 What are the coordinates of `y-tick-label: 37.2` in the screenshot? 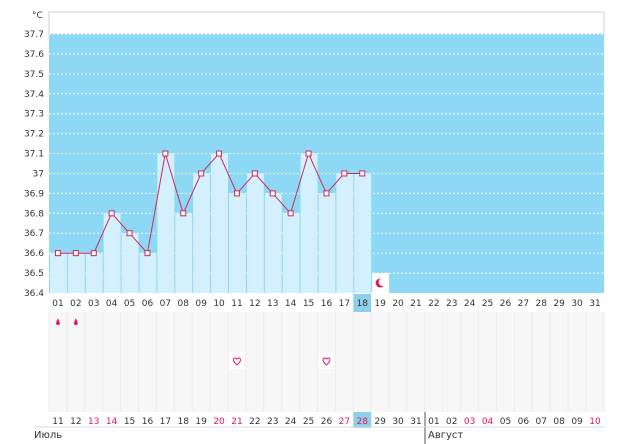 It's located at (34, 135).